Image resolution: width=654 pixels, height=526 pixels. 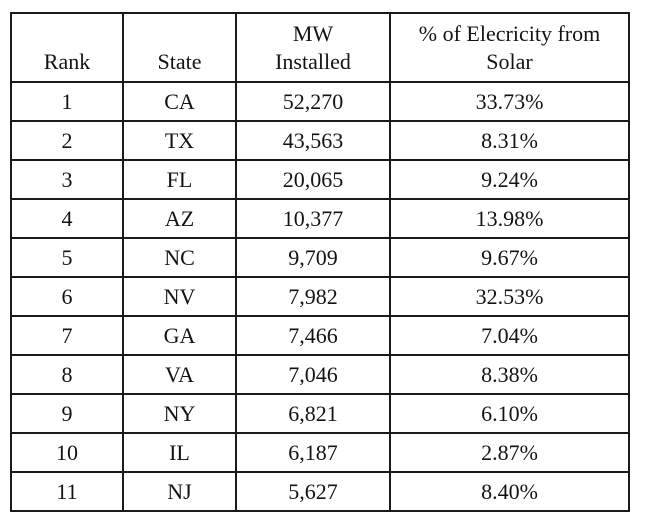 What do you see at coordinates (509, 218) in the screenshot?
I see `percent-cell: 13.98%` at bounding box center [509, 218].